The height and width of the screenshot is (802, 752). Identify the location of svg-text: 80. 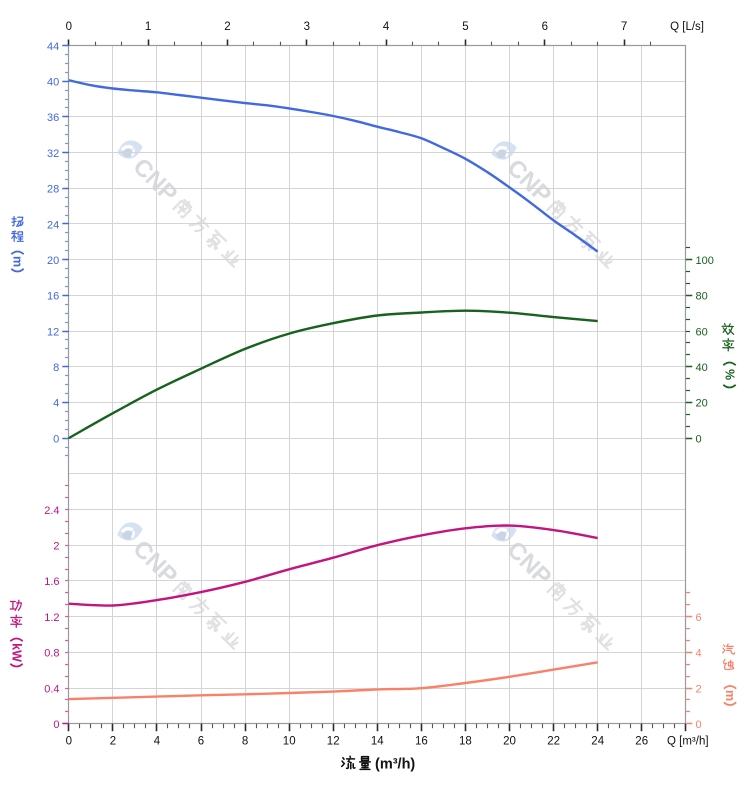
(702, 297).